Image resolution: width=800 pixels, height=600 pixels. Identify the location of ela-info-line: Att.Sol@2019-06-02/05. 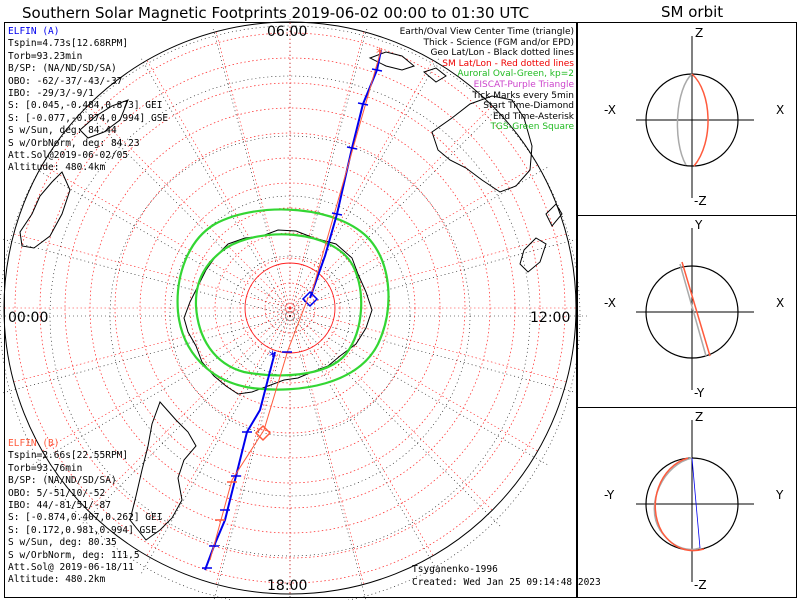
(68, 156).